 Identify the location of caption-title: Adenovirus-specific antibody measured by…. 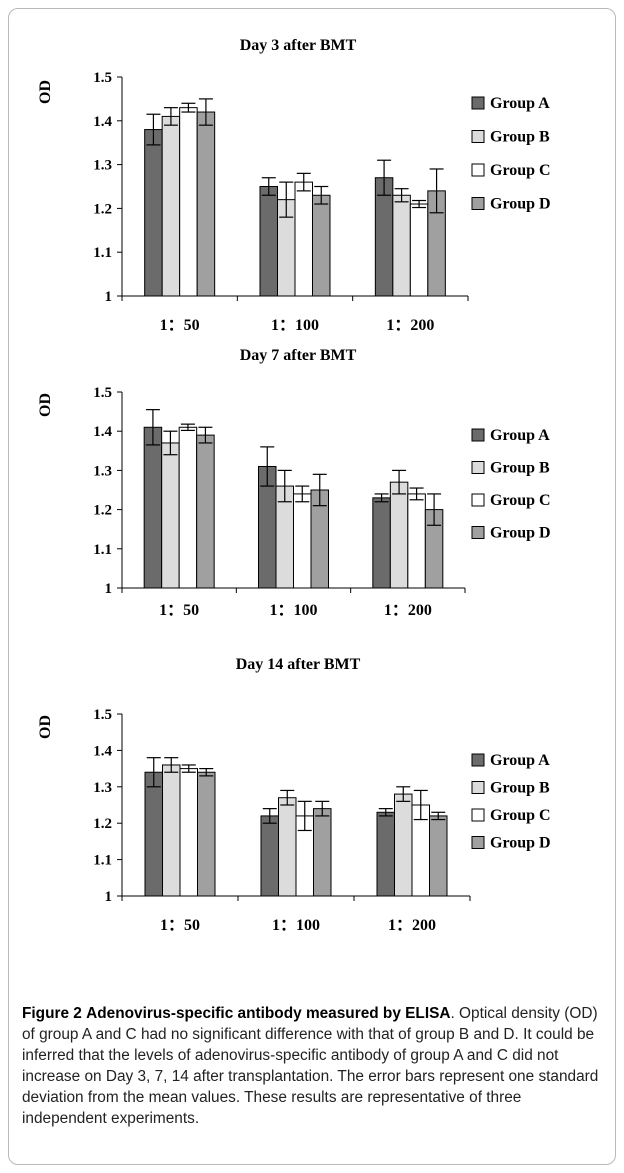
(268, 1013).